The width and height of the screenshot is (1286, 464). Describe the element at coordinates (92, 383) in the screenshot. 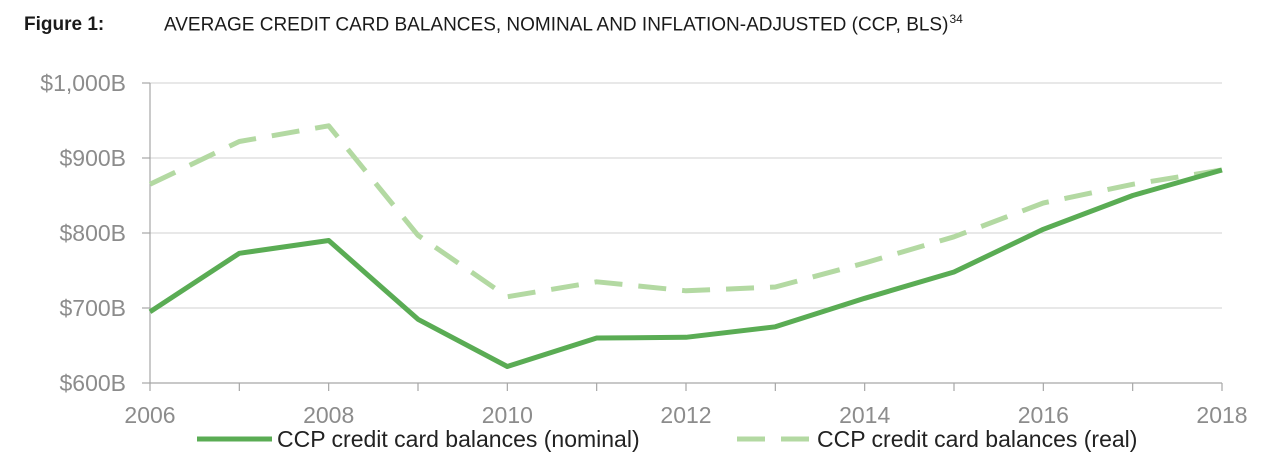

I see `y-tick-label: $600B` at that location.